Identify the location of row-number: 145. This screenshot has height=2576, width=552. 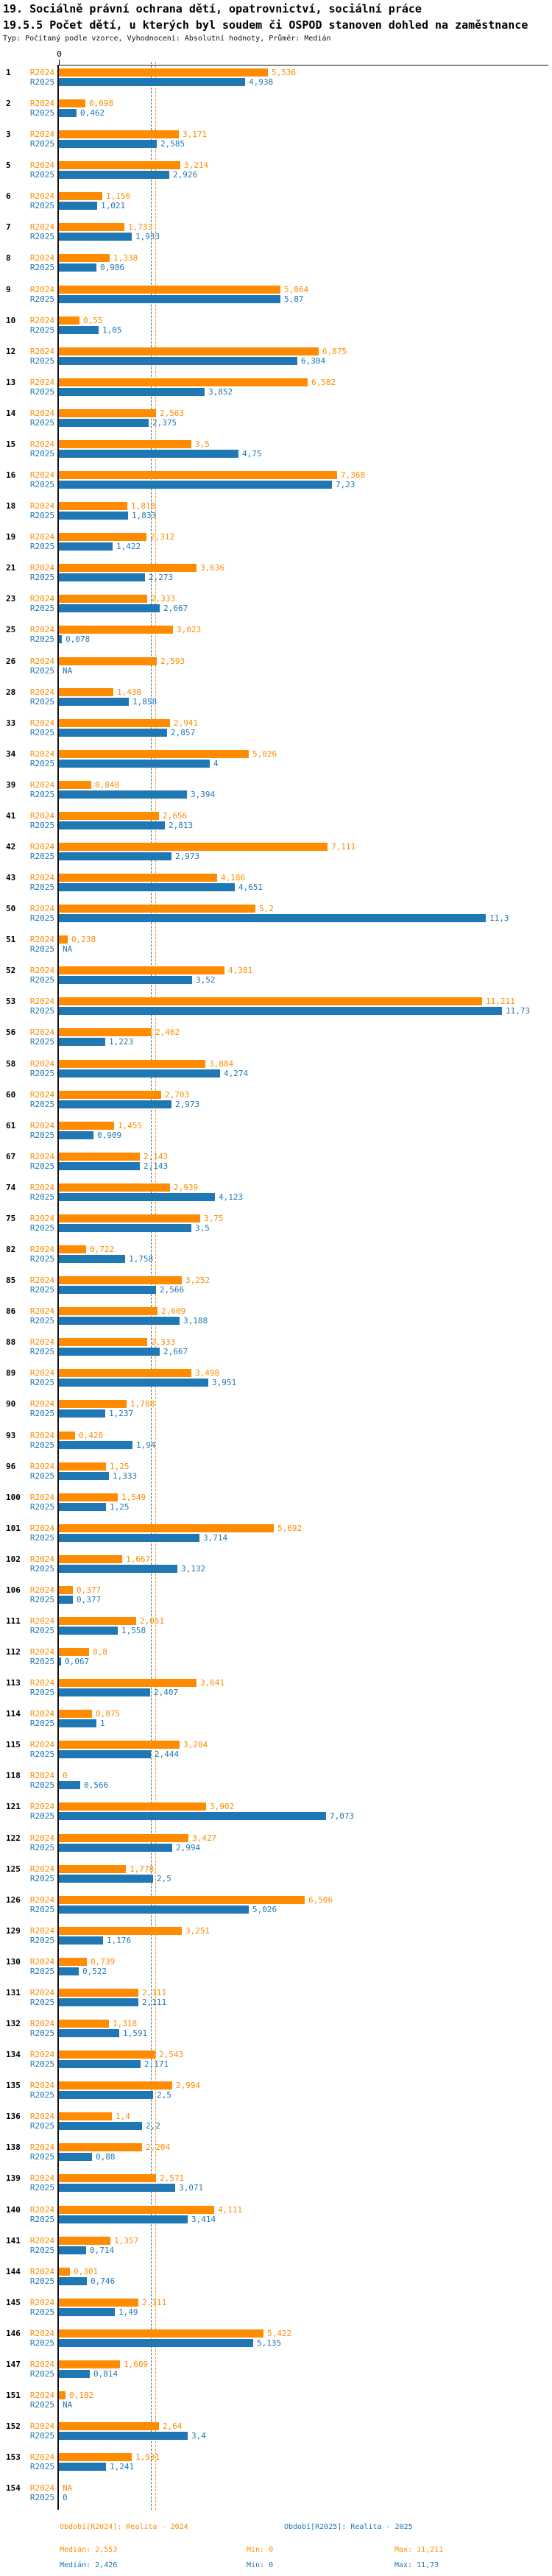
(14, 2302).